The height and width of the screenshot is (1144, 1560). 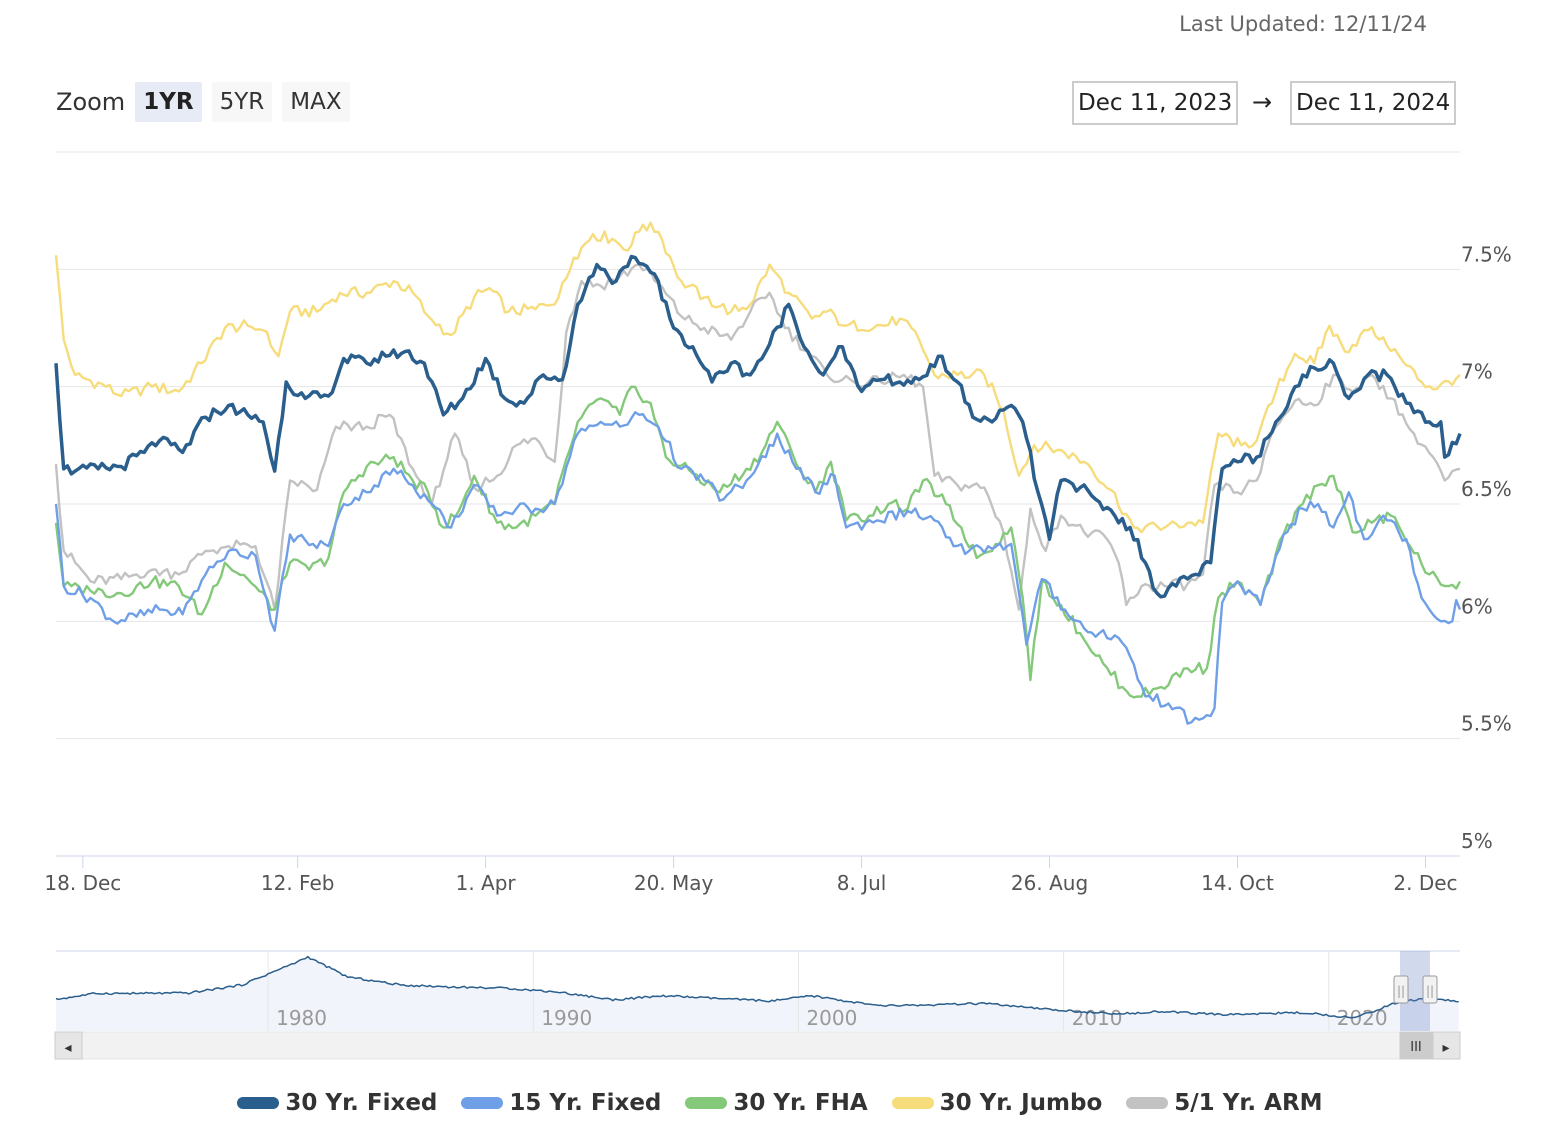 I want to click on navigator-scrollbar: ◂ III ▸, so click(x=757, y=1045).